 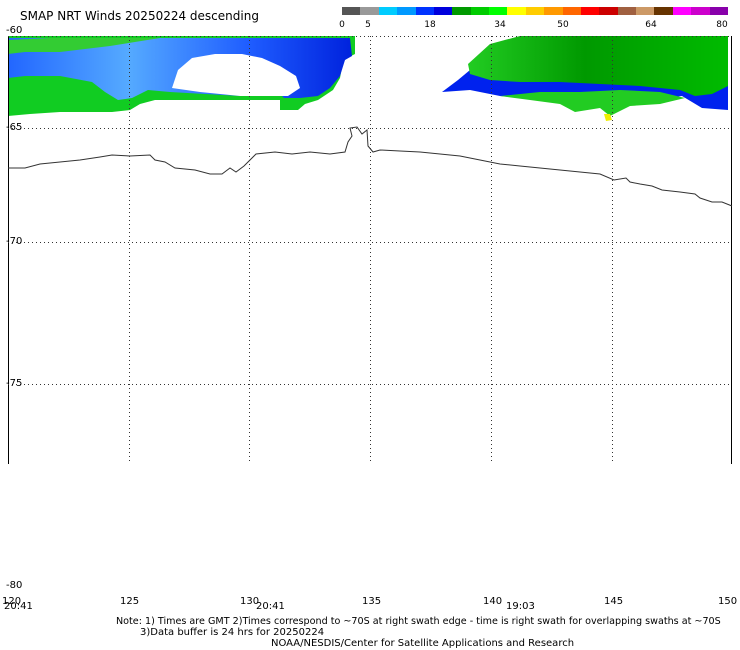 What do you see at coordinates (493, 601) in the screenshot?
I see `lon-label: 140` at bounding box center [493, 601].